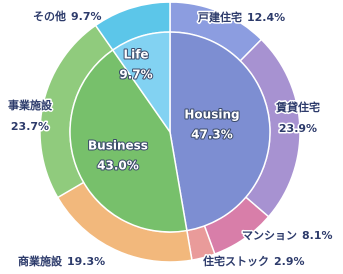  What do you see at coordinates (40, 261) in the screenshot?
I see `outer-label: 商業施設` at bounding box center [40, 261].